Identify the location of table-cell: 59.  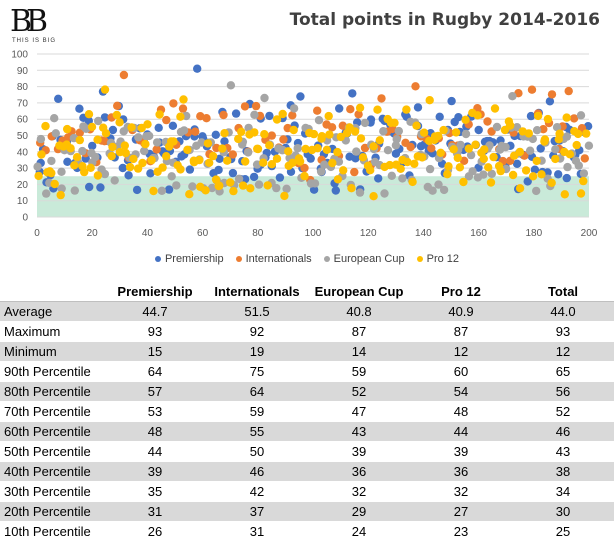
(257, 411).